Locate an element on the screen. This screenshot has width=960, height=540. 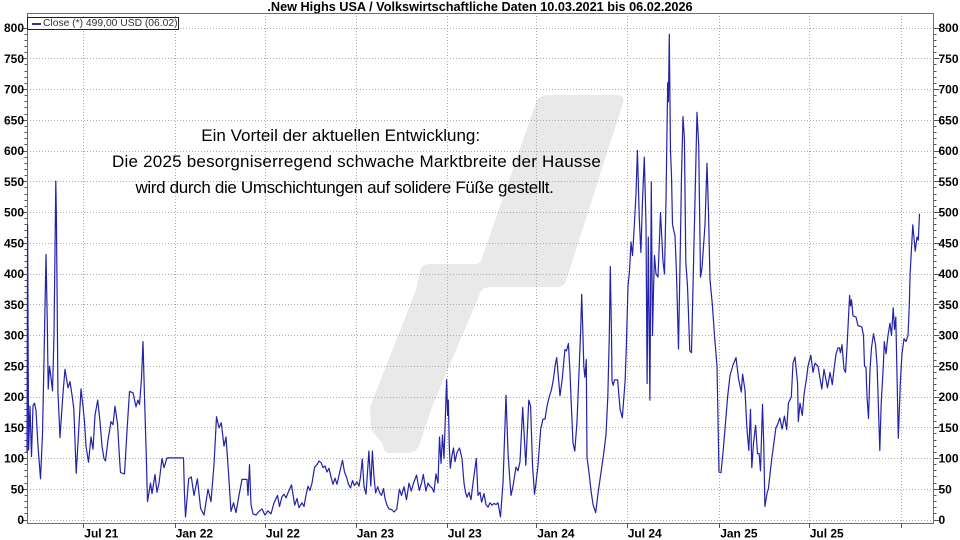
svg-text: Jul 23 is located at coordinates (465, 533).